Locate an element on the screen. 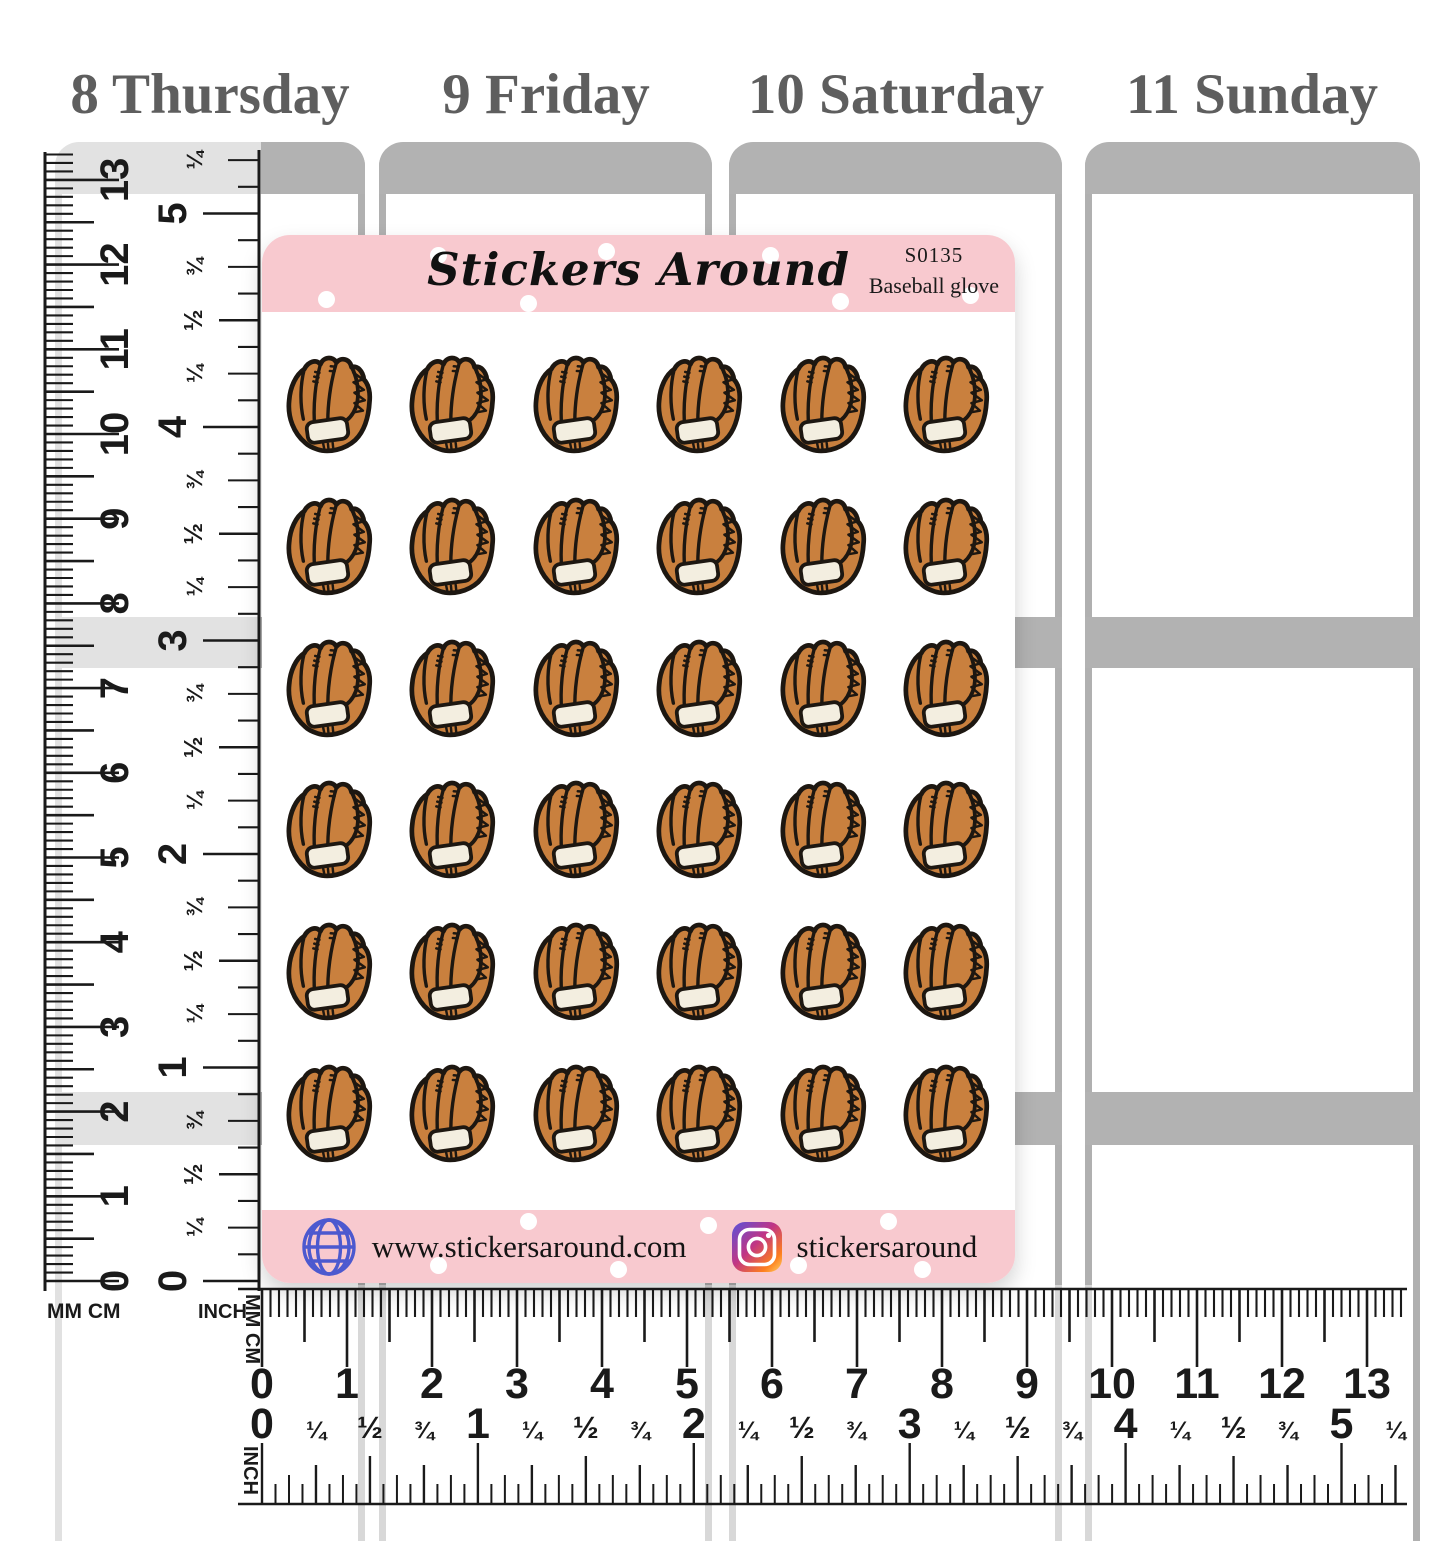 The image size is (1445, 1541). day-header-saturday: 10 Saturday is located at coordinates (896, 94).